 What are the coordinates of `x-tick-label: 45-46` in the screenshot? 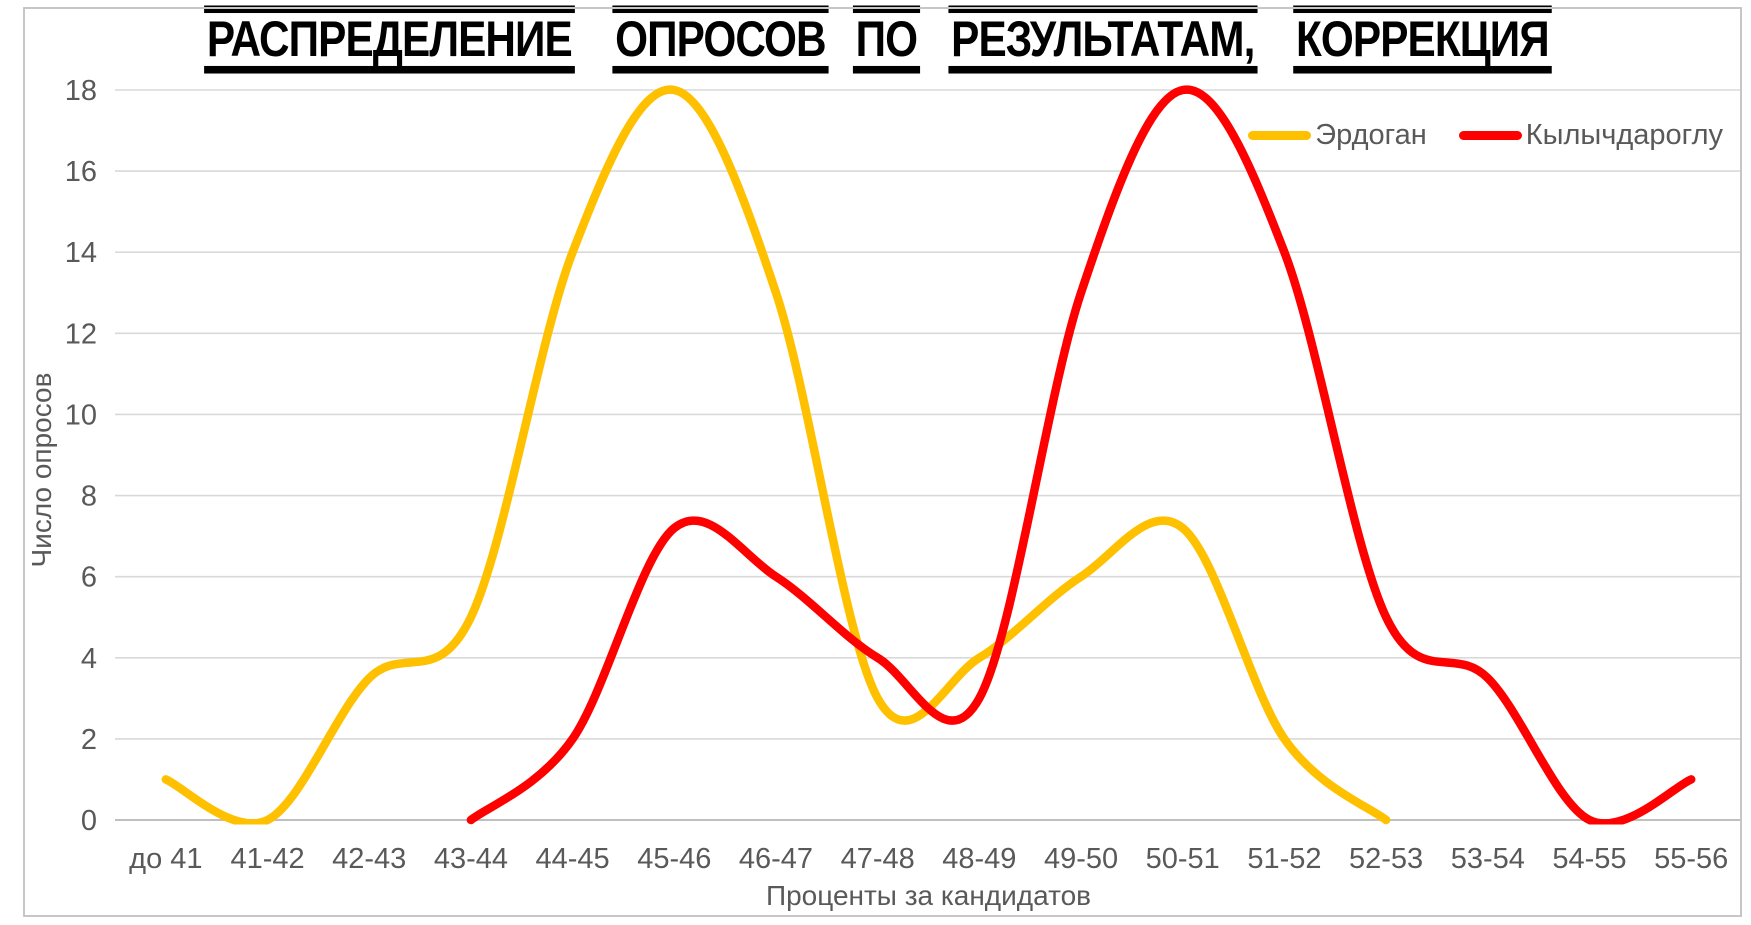 It's located at (674, 859).